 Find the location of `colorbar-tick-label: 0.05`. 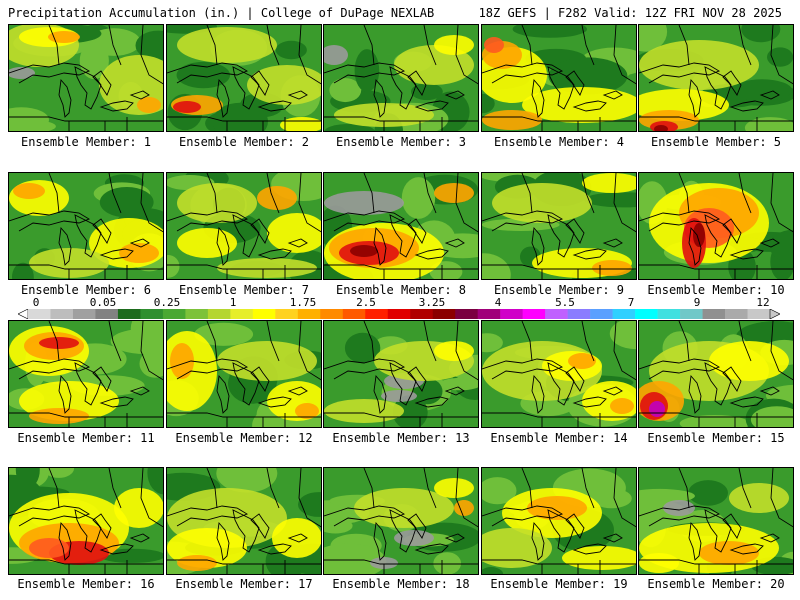

colorbar-tick-label: 0.05 is located at coordinates (103, 302).